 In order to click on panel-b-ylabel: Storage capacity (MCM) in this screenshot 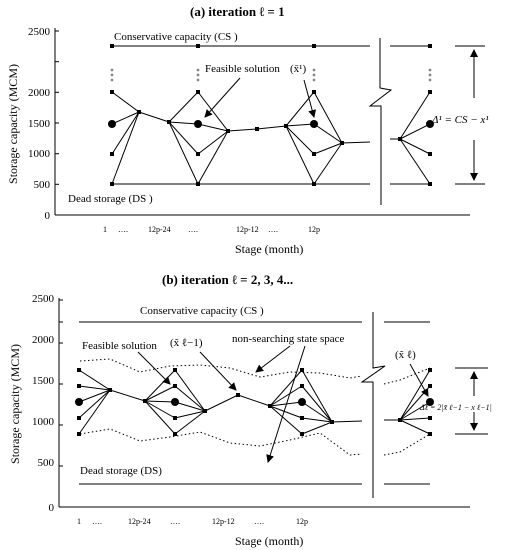, I will do `click(15, 404)`.